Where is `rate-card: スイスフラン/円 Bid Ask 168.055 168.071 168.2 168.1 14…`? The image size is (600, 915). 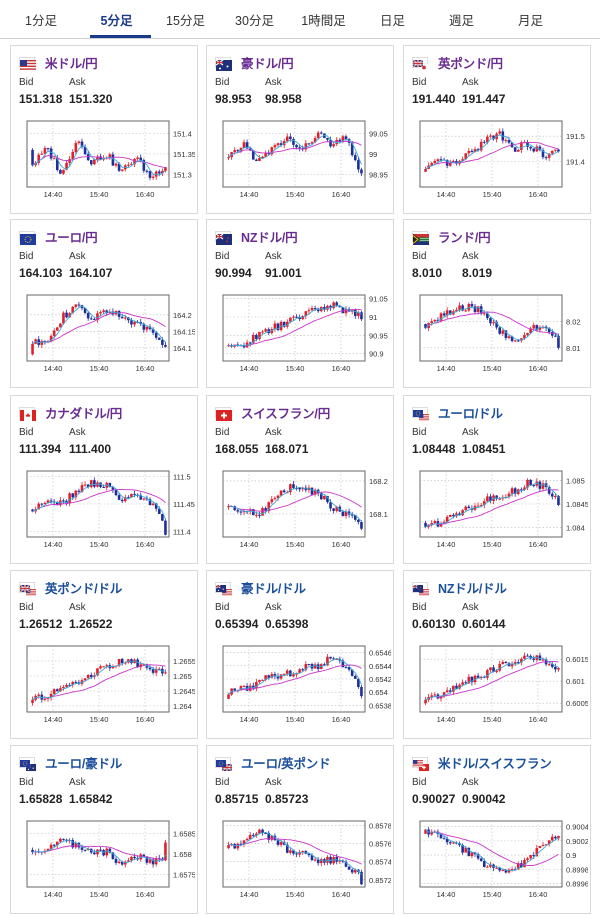 rate-card: スイスフラン/円 Bid Ask 168.055 168.071 168.2 168.1 14… is located at coordinates (300, 479).